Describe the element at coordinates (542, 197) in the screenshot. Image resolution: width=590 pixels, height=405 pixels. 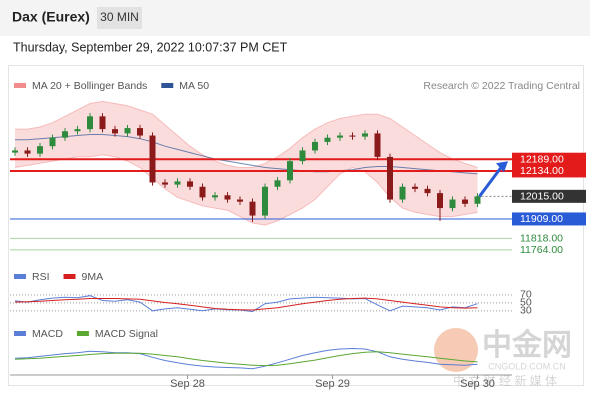
I see `level-label: 12015.00` at that location.